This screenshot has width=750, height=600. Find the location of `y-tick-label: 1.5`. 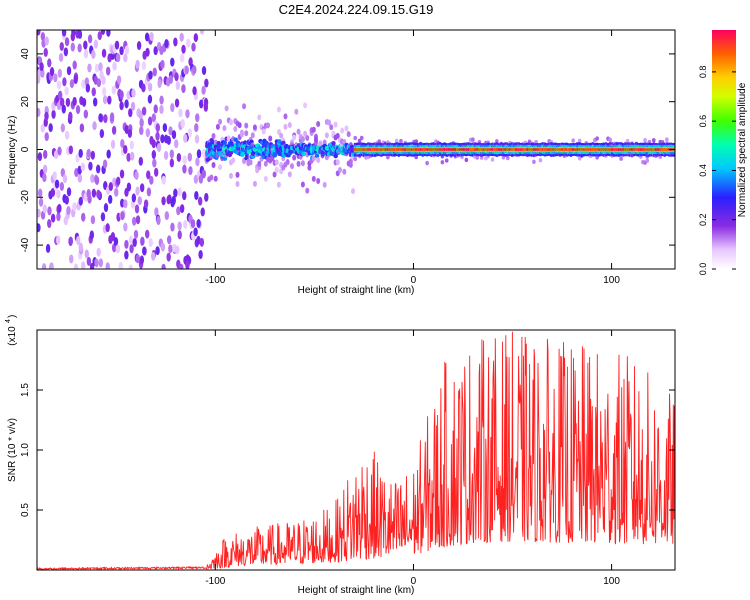

y-tick-label: 1.5 is located at coordinates (25, 390).